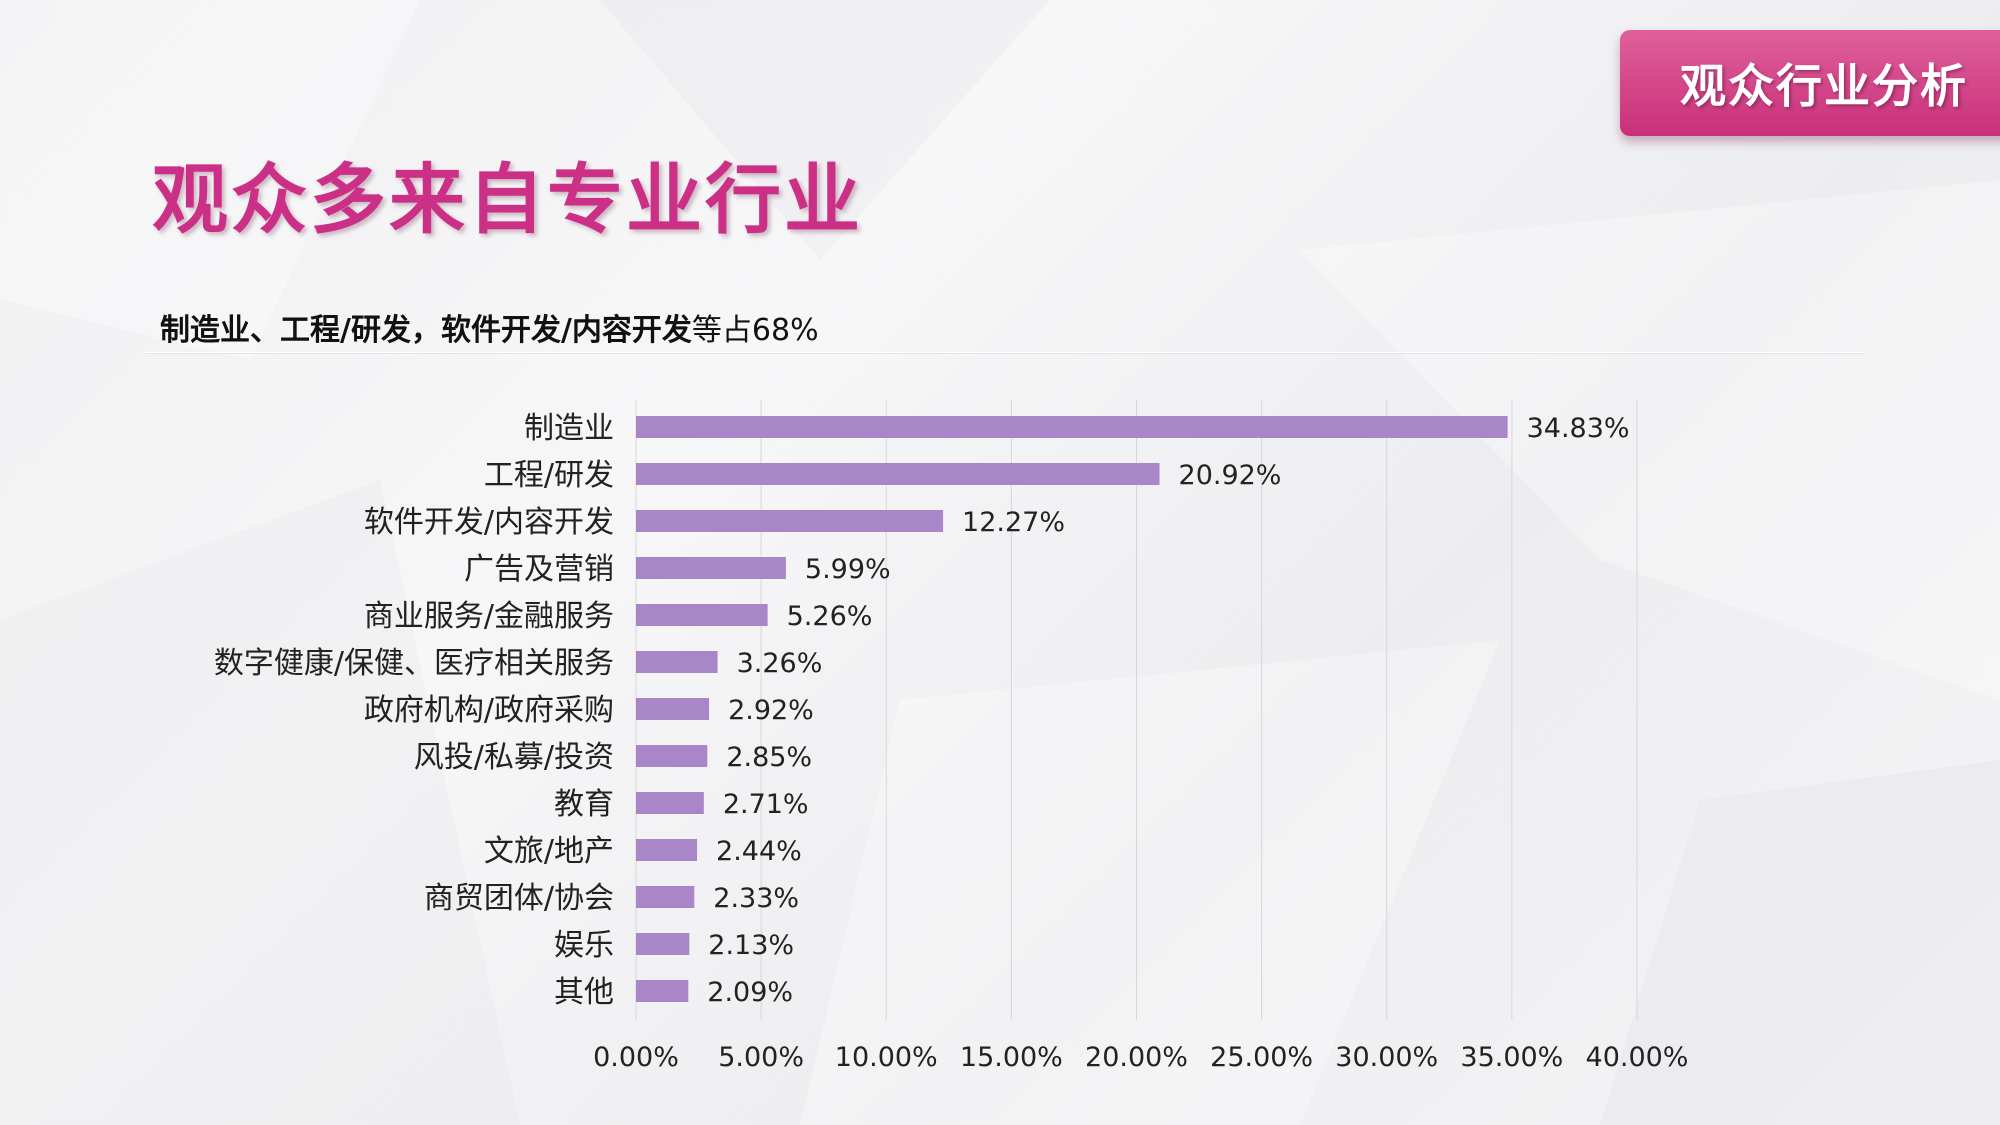 This screenshot has width=2000, height=1125. Describe the element at coordinates (780, 663) in the screenshot. I see `data-label: 3.26%` at that location.